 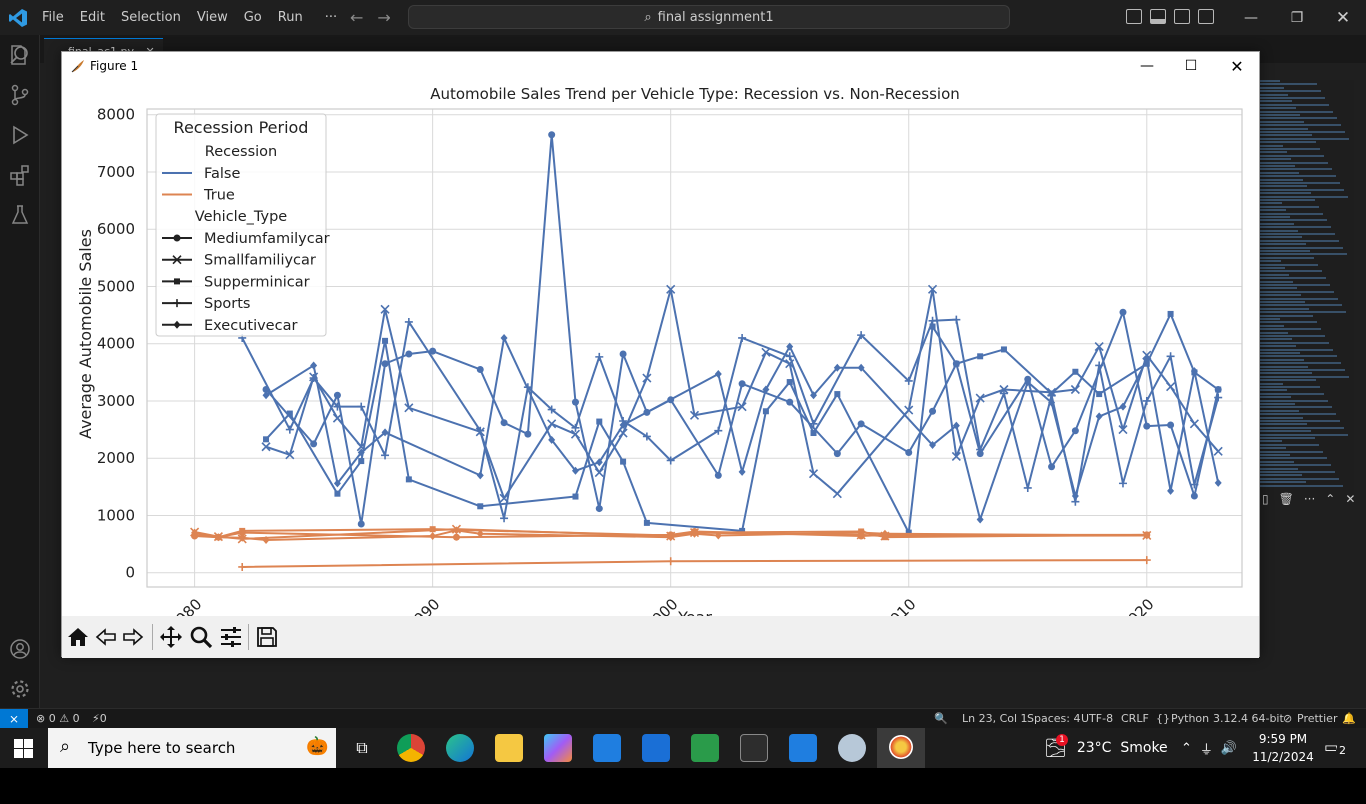 I want to click on taskbar-search-box: ⌕ Type here to search 🎃, so click(x=192, y=748).